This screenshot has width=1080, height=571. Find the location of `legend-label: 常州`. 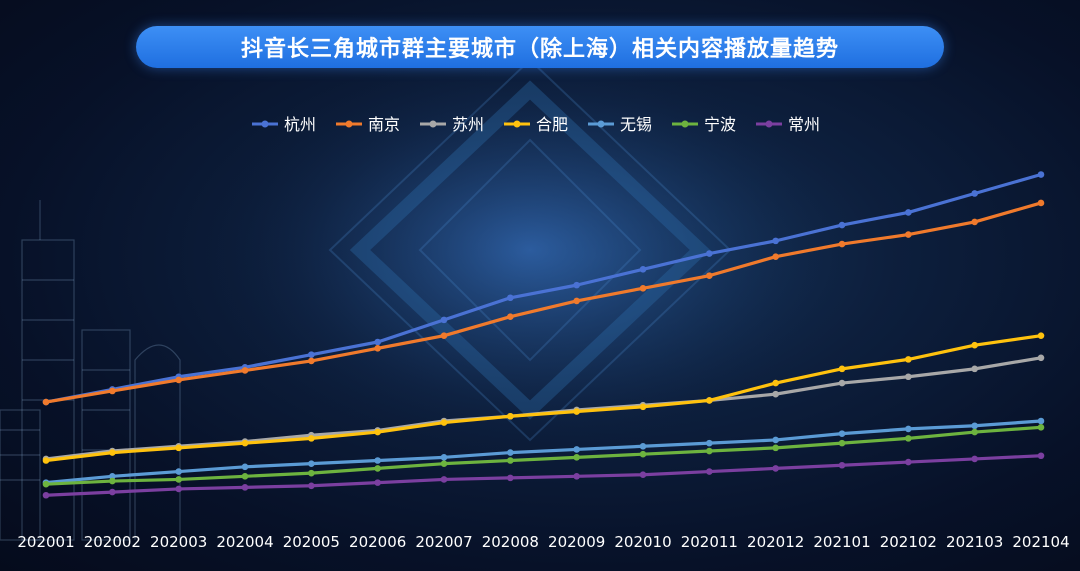

legend-label: 常州 is located at coordinates (804, 124).